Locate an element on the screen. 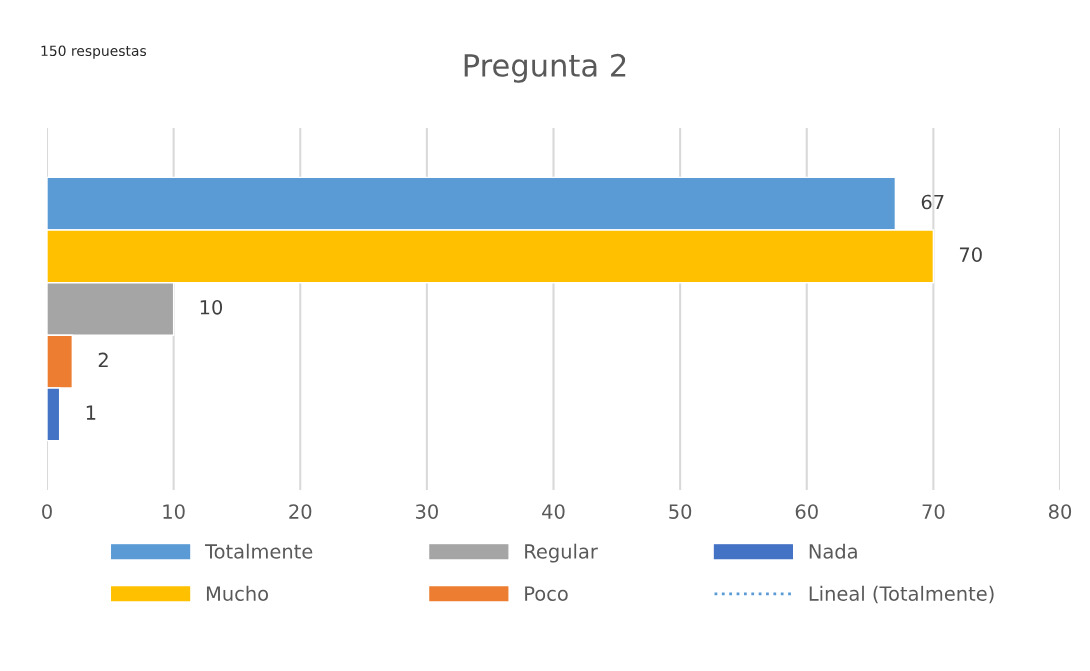 The image size is (1090, 671). legend-label: Lineal (Totalmente) is located at coordinates (901, 594).